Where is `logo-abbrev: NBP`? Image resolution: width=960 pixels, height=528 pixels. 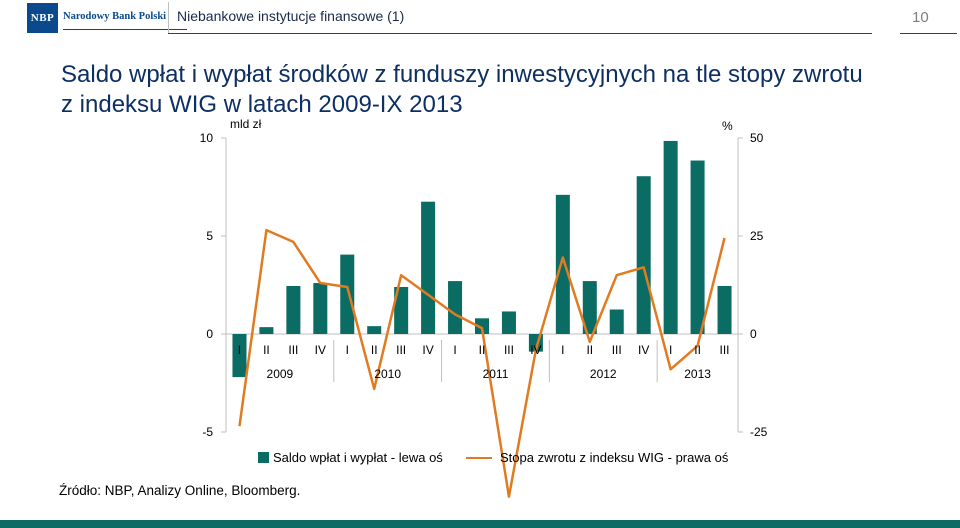
logo-abbrev: NBP is located at coordinates (42, 18).